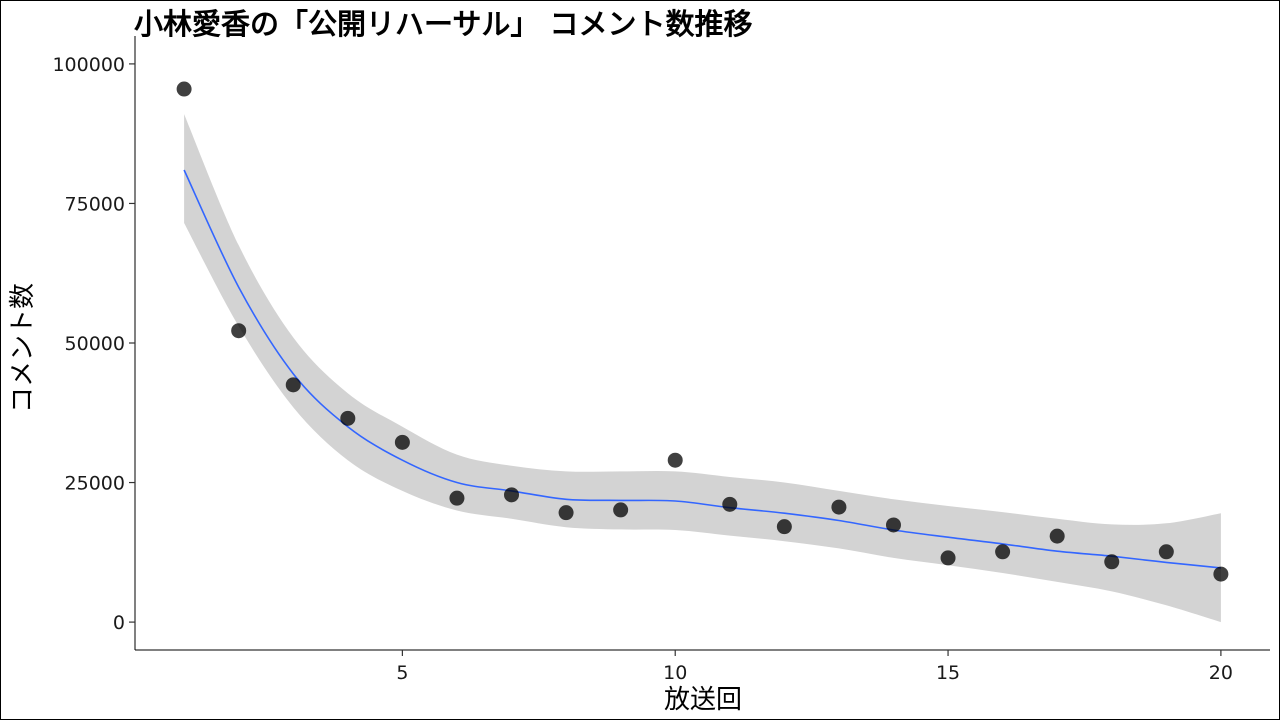 The height and width of the screenshot is (720, 1280). What do you see at coordinates (23, 348) in the screenshot?
I see `y-axis-title: コメント数` at bounding box center [23, 348].